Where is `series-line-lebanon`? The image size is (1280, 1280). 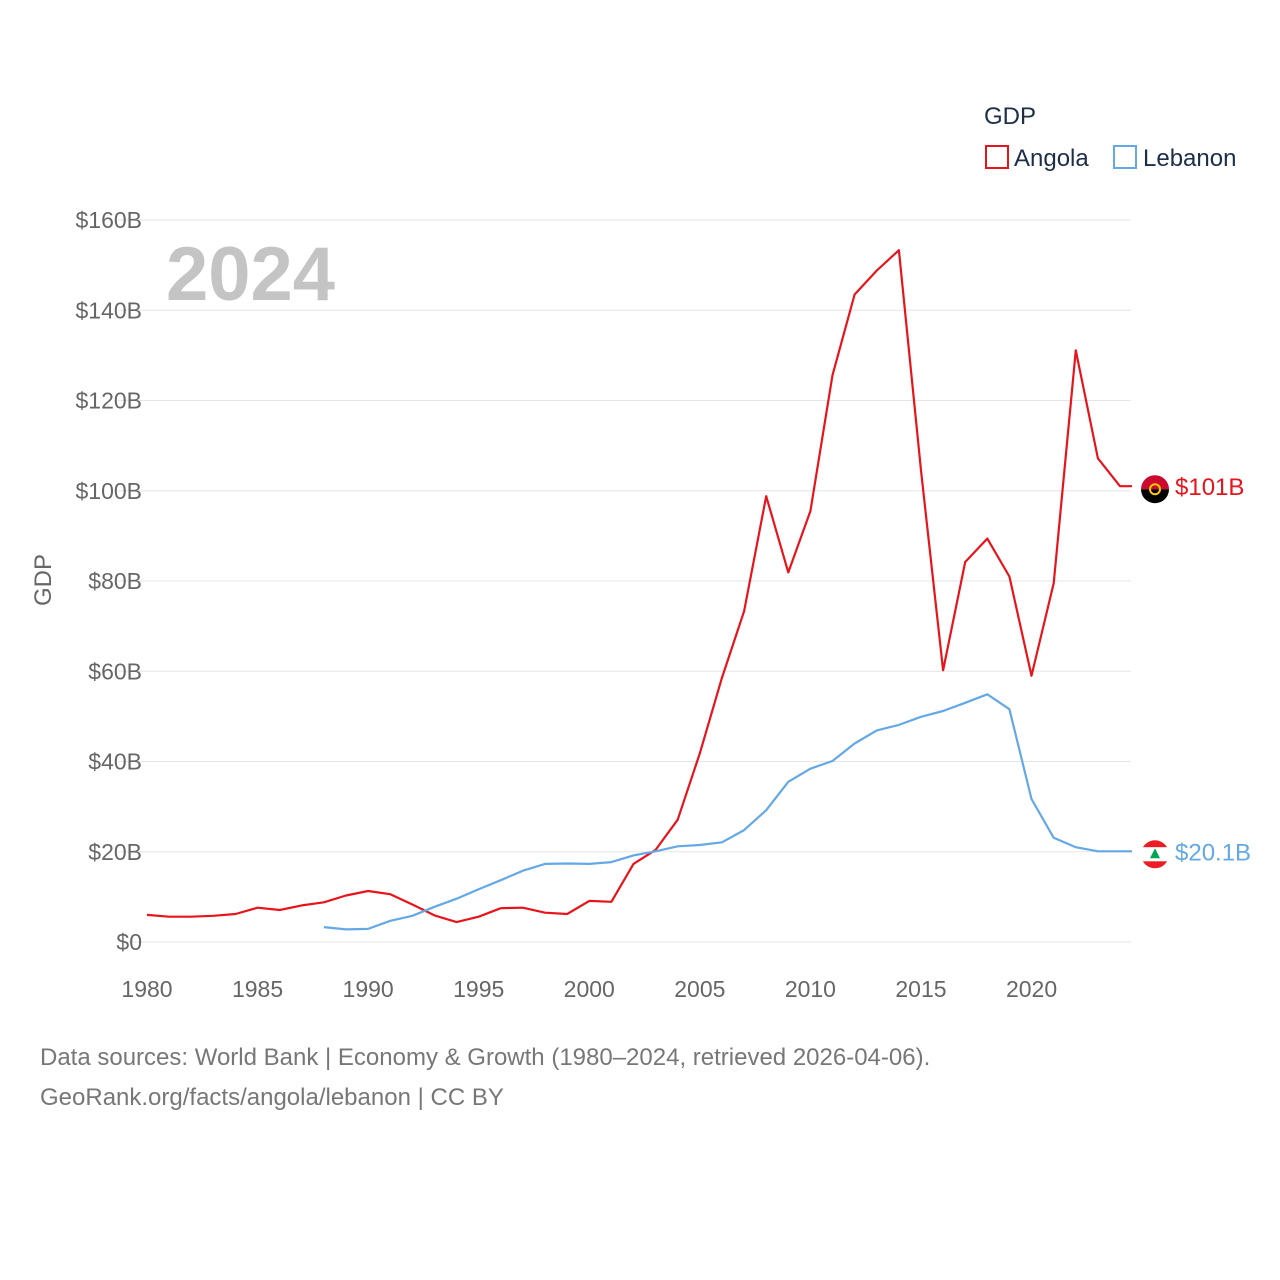 series-line-lebanon is located at coordinates (727, 812).